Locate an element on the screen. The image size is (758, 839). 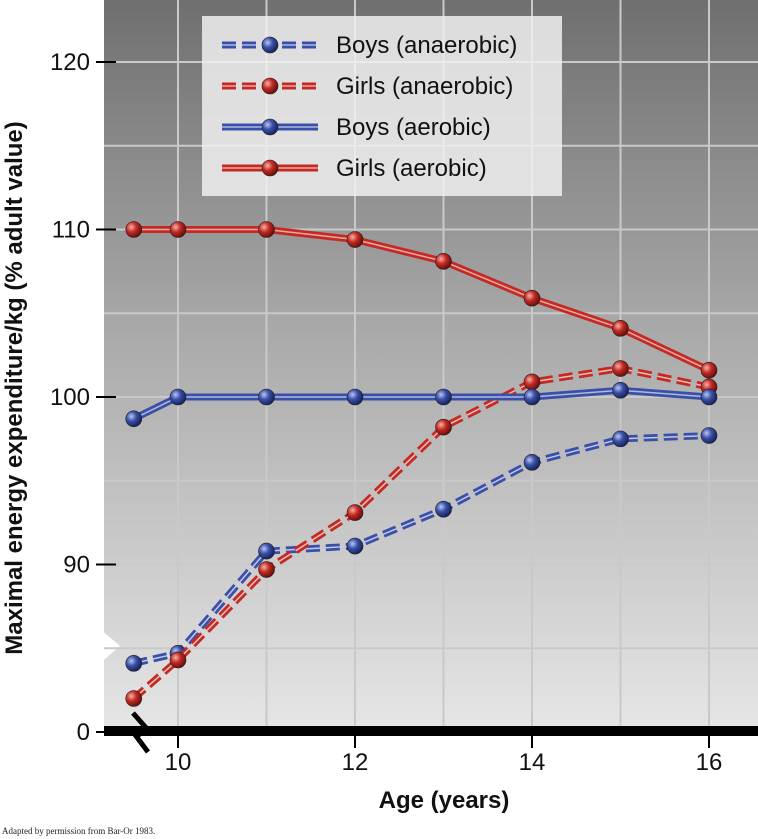
x-axis-break is located at coordinates (142, 732).